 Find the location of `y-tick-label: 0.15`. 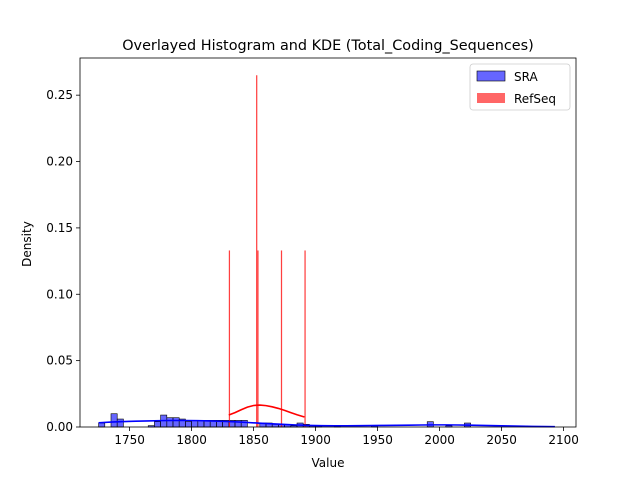

y-tick-label: 0.15 is located at coordinates (59, 228).